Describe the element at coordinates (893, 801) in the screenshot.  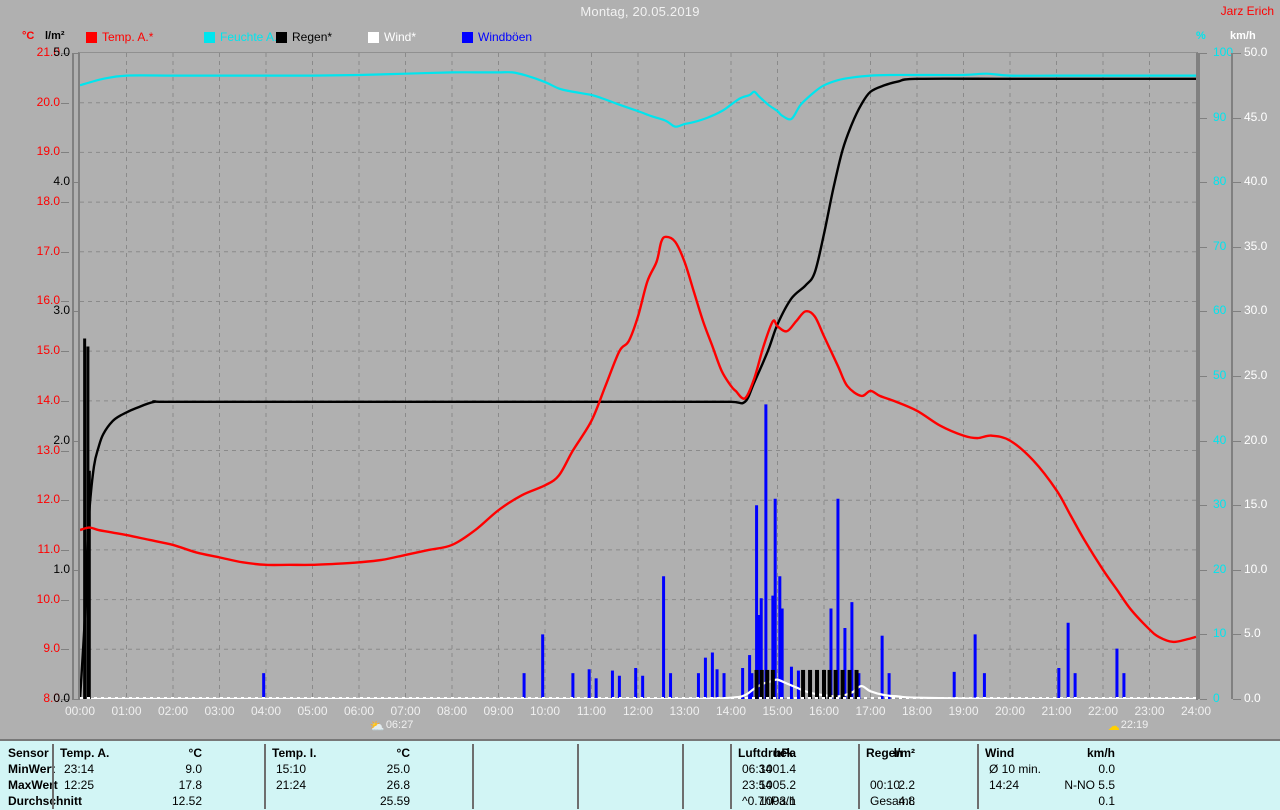
I see `table-cell-time-regen: Gesamt:` at that location.